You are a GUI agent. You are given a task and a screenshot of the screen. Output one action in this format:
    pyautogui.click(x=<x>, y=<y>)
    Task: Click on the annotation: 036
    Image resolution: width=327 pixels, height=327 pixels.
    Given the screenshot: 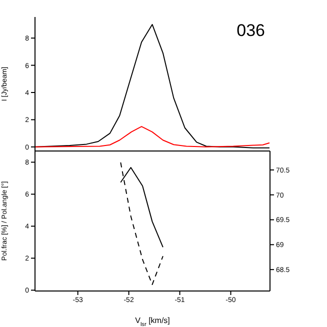 What is the action you would take?
    pyautogui.click(x=250, y=31)
    